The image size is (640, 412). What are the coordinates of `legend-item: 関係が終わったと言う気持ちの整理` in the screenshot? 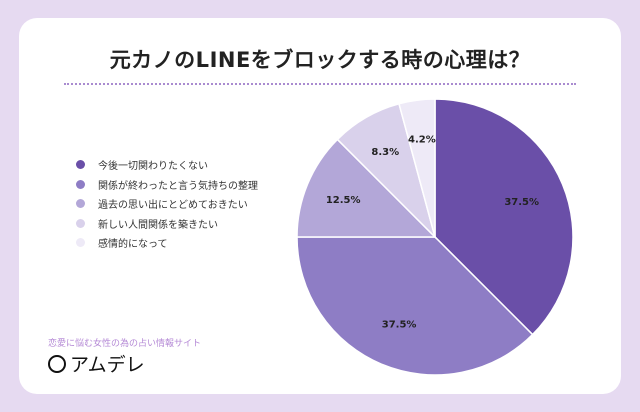 It's located at (167, 185).